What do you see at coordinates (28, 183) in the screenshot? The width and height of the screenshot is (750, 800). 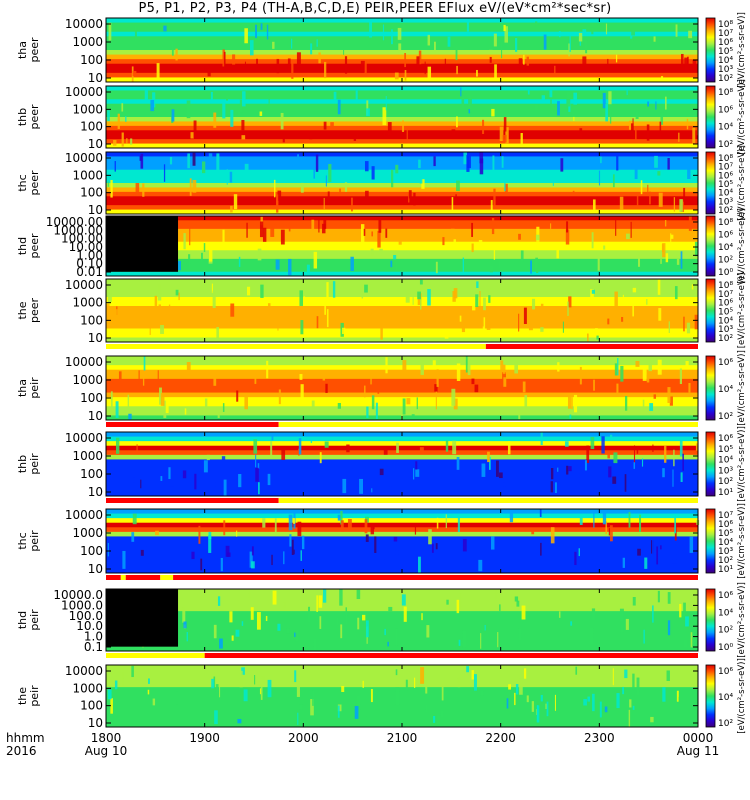 I see `panel-label: thcpeer` at bounding box center [28, 183].